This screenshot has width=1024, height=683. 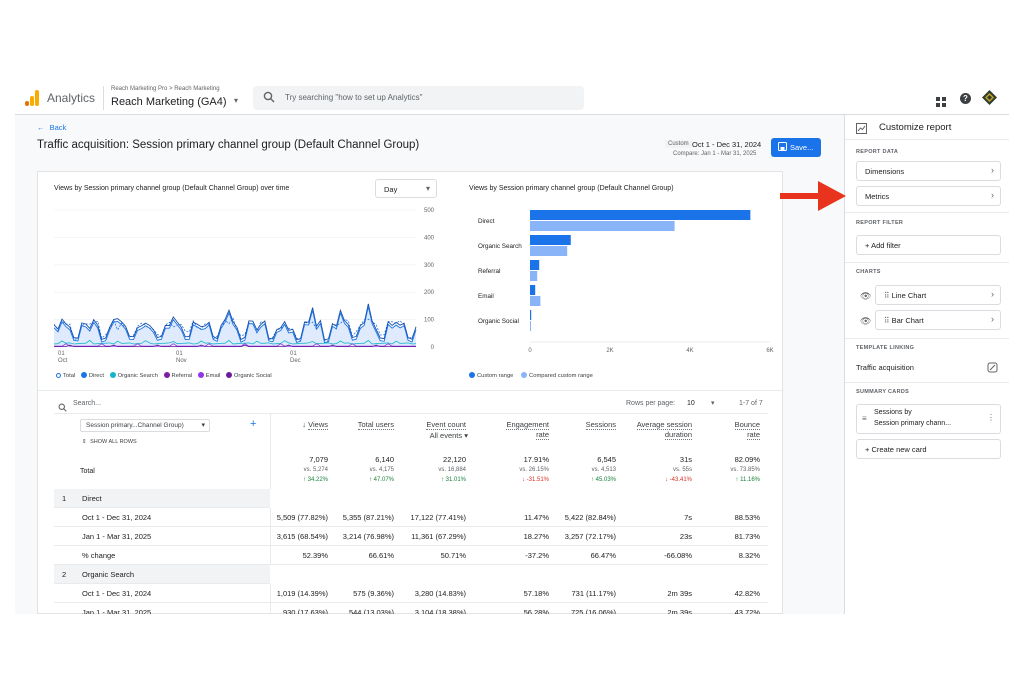 What do you see at coordinates (411, 574) in the screenshot?
I see `table-group-row: 2 Organic Search` at bounding box center [411, 574].